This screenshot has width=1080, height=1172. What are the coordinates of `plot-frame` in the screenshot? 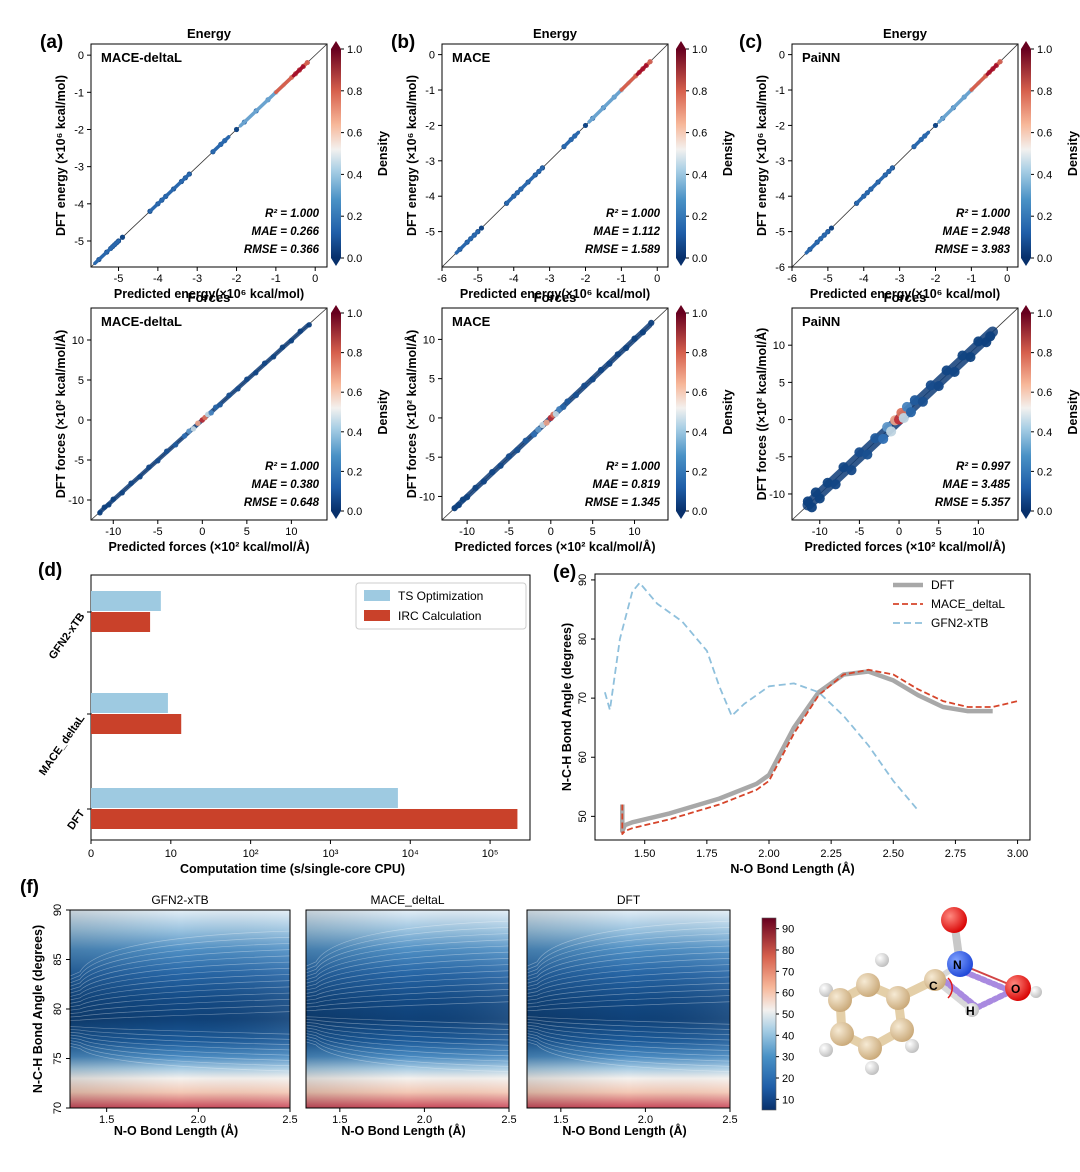 It's located at (812, 707).